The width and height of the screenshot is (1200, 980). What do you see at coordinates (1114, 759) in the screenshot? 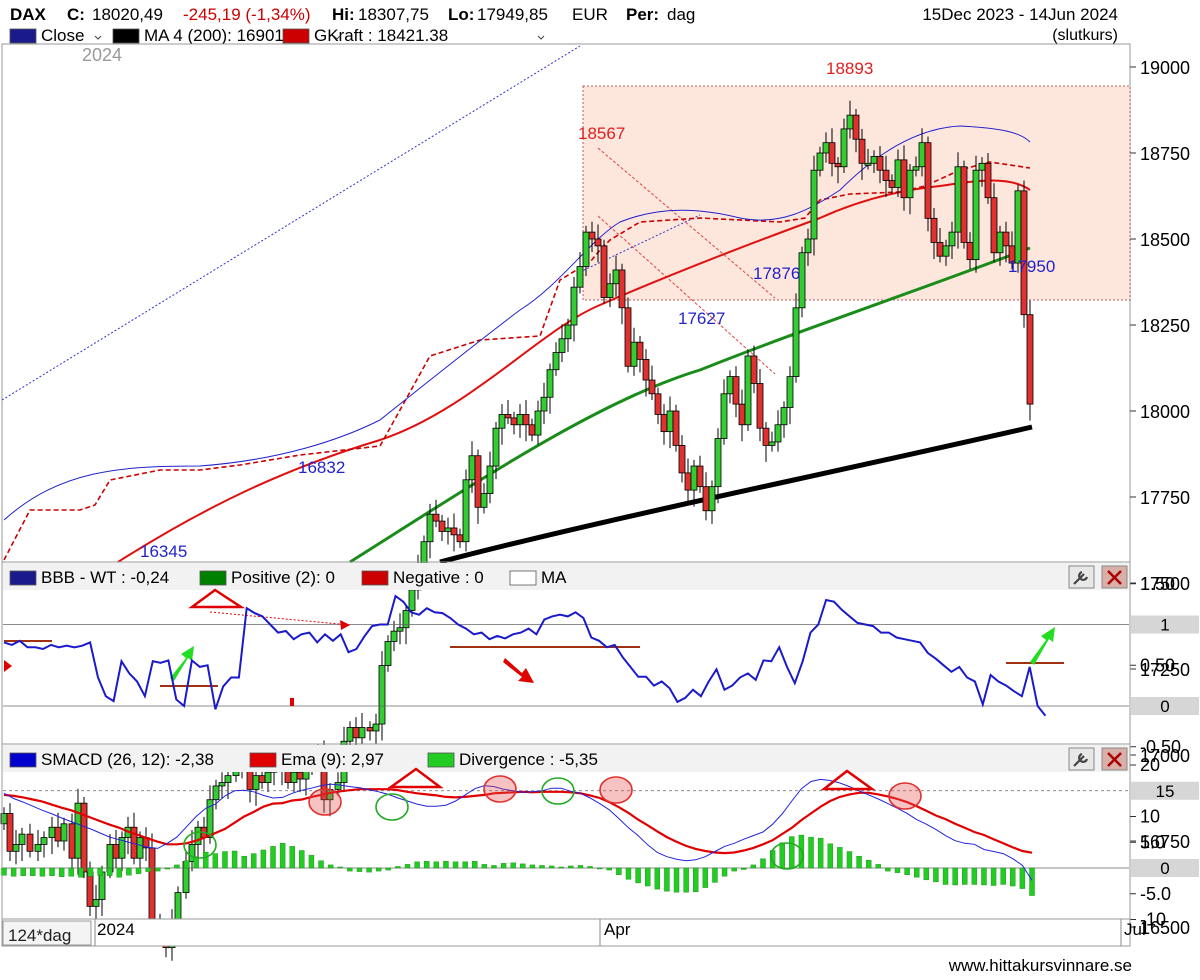
I see `macd-close-button` at bounding box center [1114, 759].